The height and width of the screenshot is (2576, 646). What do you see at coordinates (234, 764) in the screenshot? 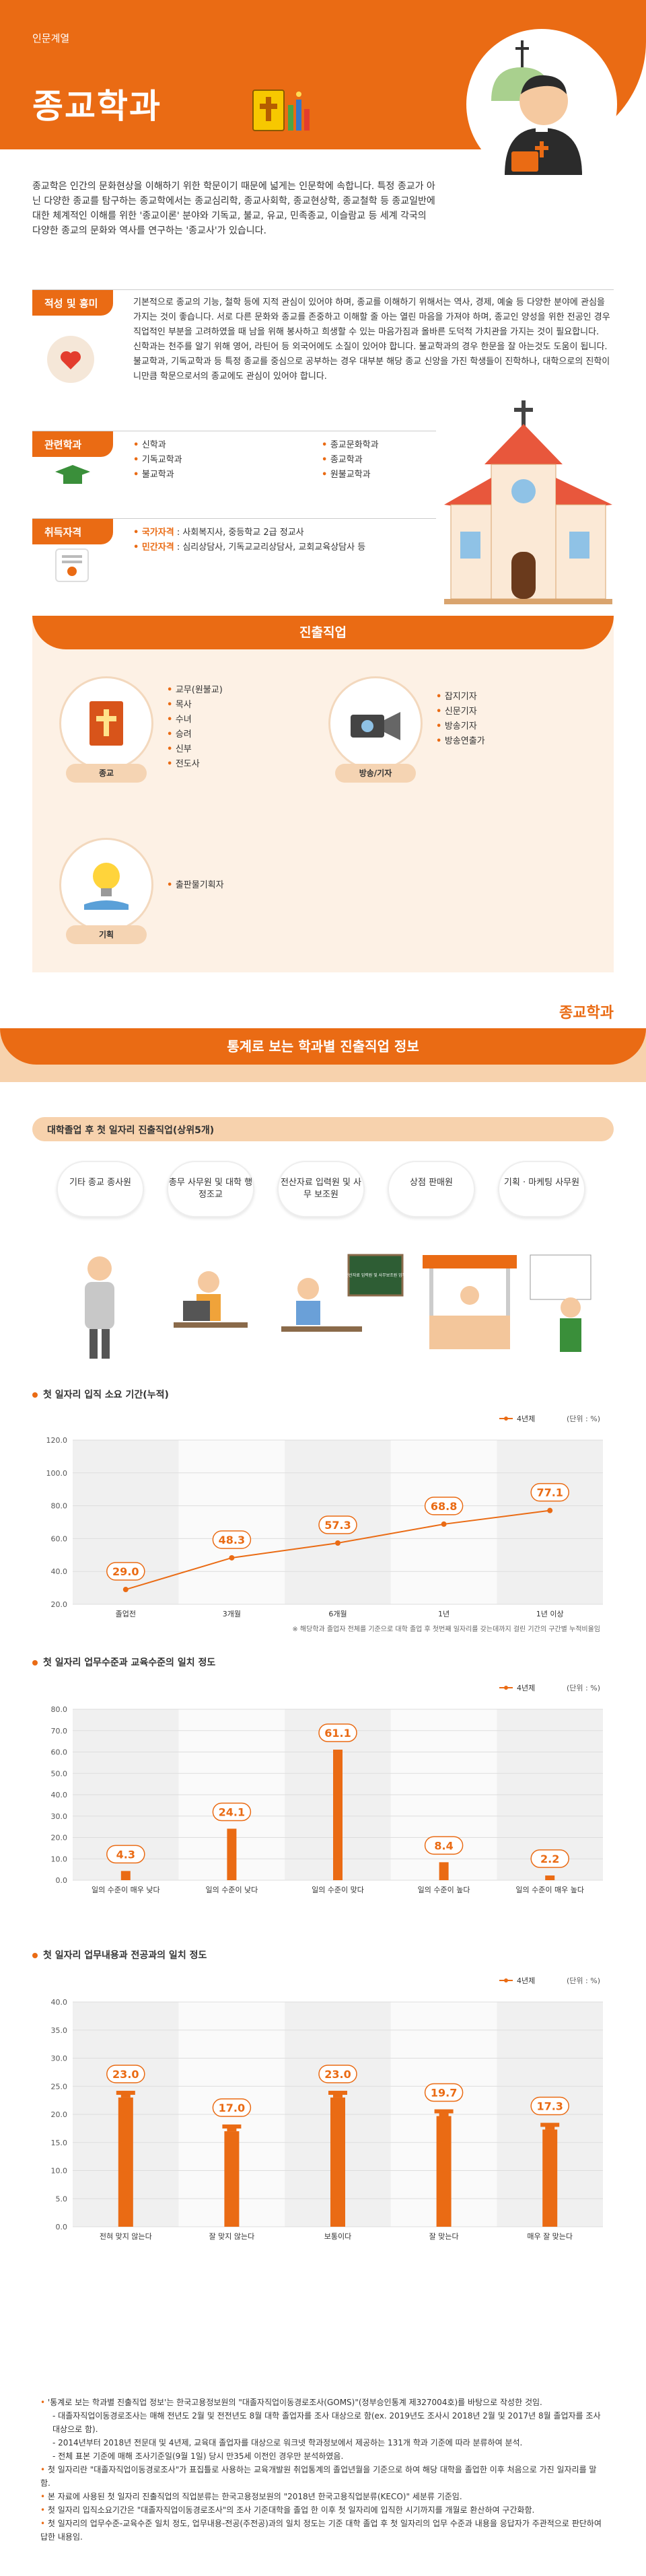
I see `career-job: 전도사` at bounding box center [234, 764].